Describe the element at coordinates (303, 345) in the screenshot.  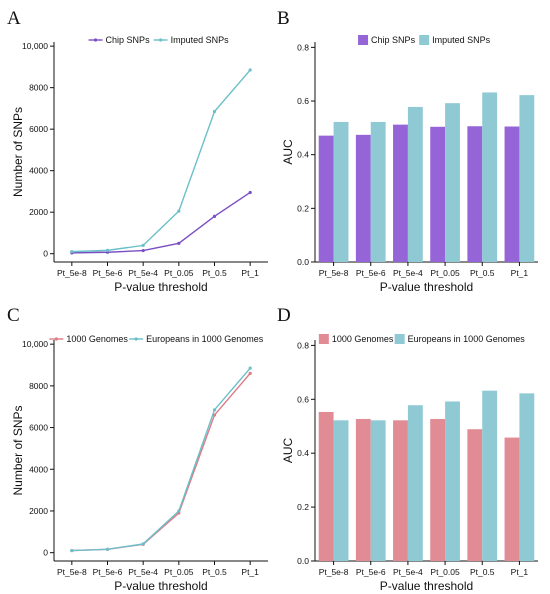
I see `y-tick-label: 0.8` at that location.